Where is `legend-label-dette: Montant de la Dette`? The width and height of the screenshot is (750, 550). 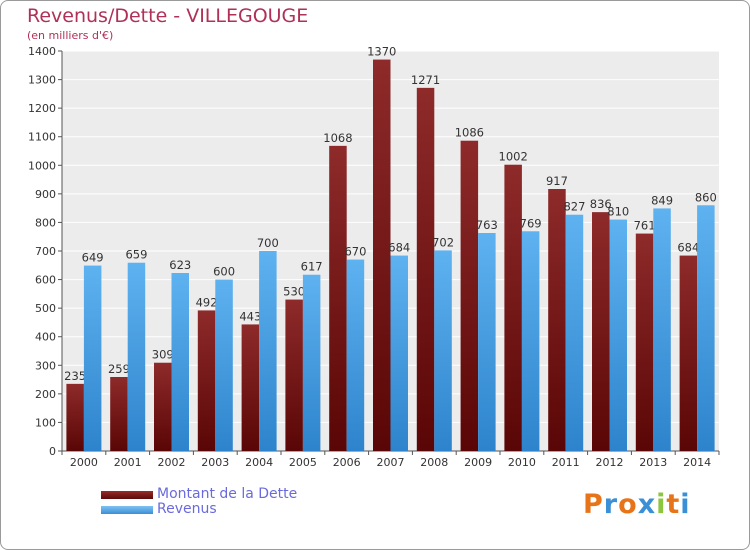
legend-label-dette: Montant de la Dette is located at coordinates (227, 494).